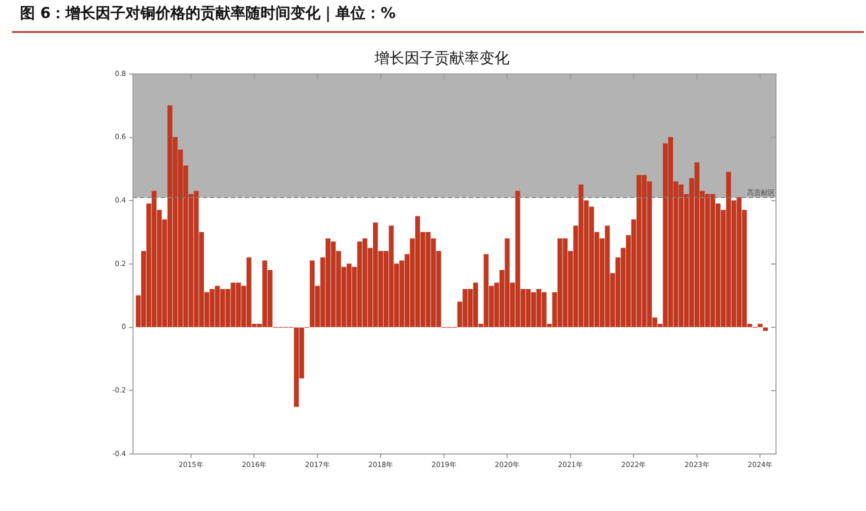 This screenshot has height=511, width=866. Describe the element at coordinates (208, 13) in the screenshot. I see `chart-title: 图 6：增长因子对铜价格的贡献率随时间变化｜单位：%` at that location.